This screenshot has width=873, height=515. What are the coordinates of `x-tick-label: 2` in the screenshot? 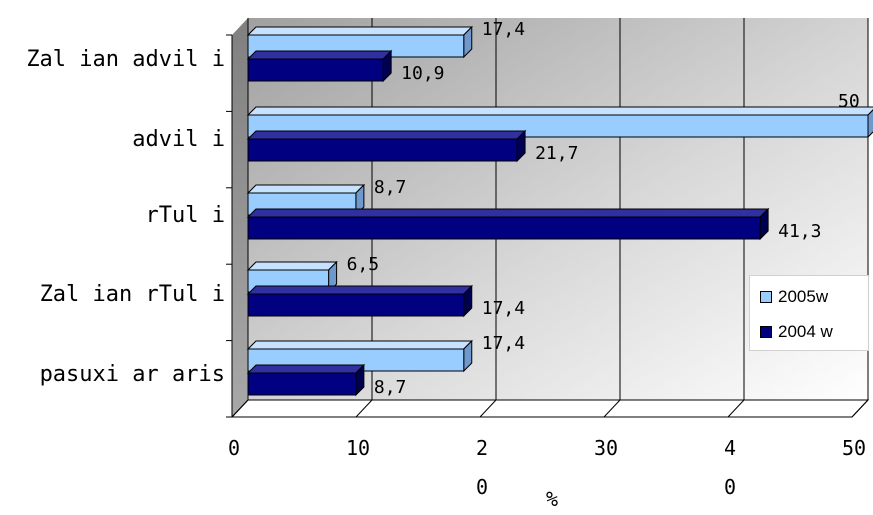 It's located at (482, 448).